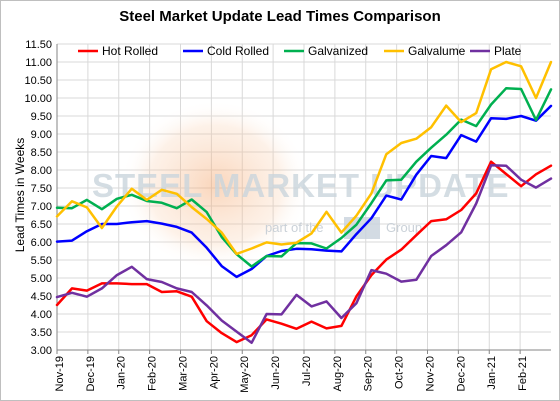 This screenshot has width=560, height=401. I want to click on legend-label-plate: Plate, so click(508, 51).